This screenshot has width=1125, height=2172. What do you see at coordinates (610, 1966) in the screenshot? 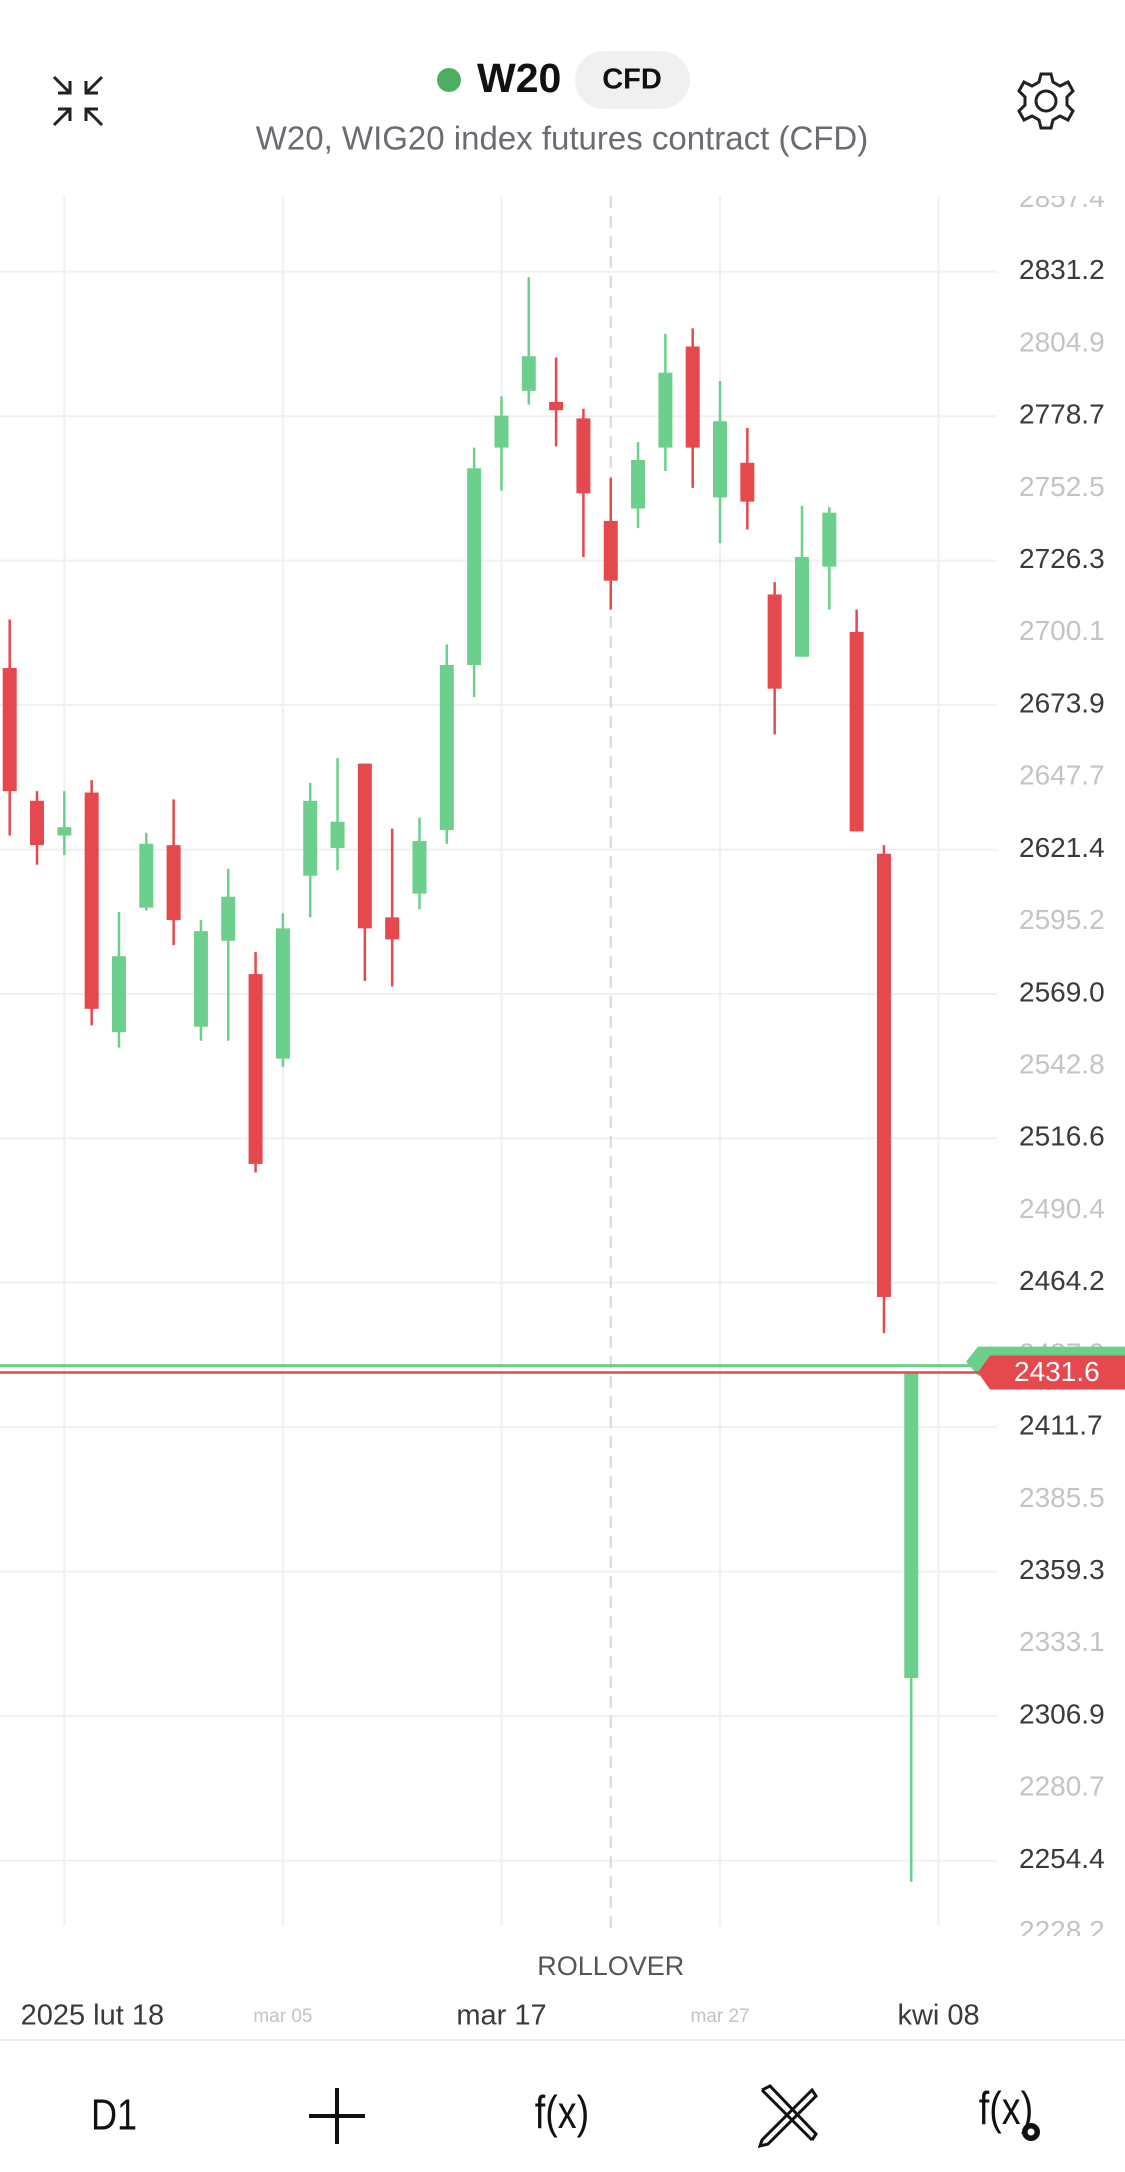
I see `rollover-label: ROLLOVER` at bounding box center [610, 1966].